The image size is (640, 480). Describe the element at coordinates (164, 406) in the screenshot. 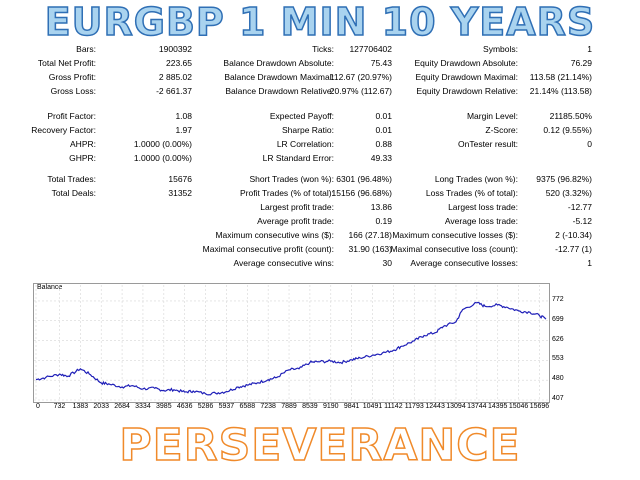

I see `x-tick-label: 3985` at that location.